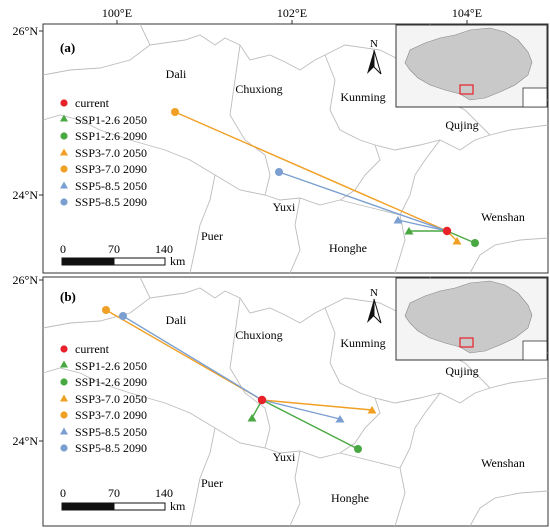 This screenshot has height=530, width=550. Describe the element at coordinates (68, 296) in the screenshot. I see `panel-b-letter: (b)` at that location.